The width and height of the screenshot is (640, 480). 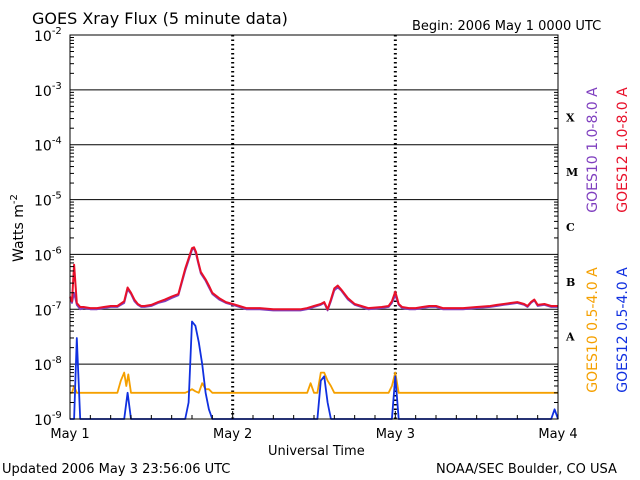 I want to click on y-tick-label: 10⁻⁷, so click(x=48, y=309).